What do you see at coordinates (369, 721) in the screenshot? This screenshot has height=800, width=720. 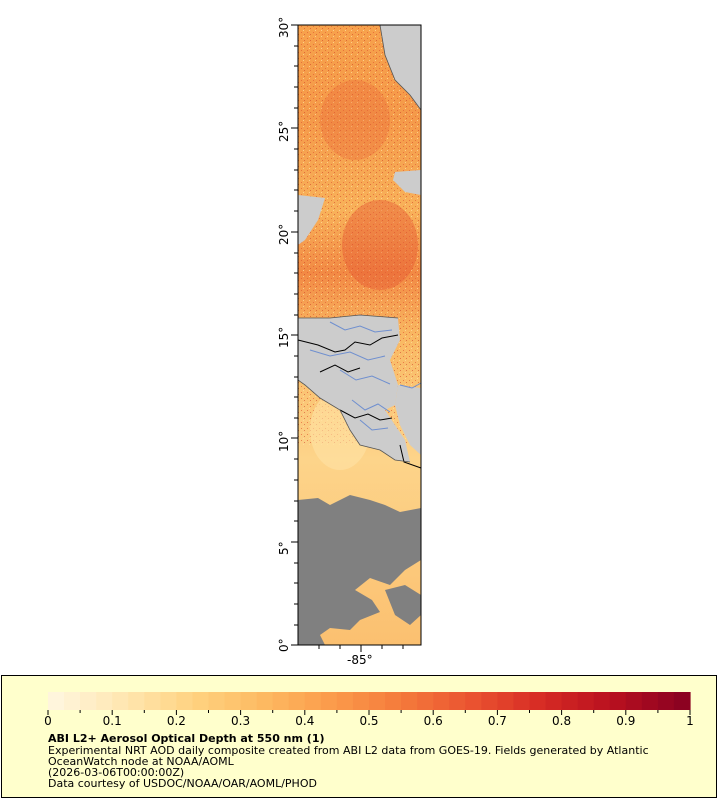 I see `colorbar-tick-label: 0.5` at bounding box center [369, 721].